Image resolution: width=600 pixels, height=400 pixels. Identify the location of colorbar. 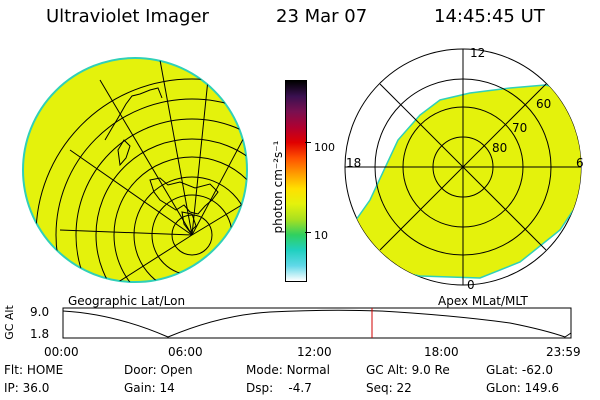
(296, 181).